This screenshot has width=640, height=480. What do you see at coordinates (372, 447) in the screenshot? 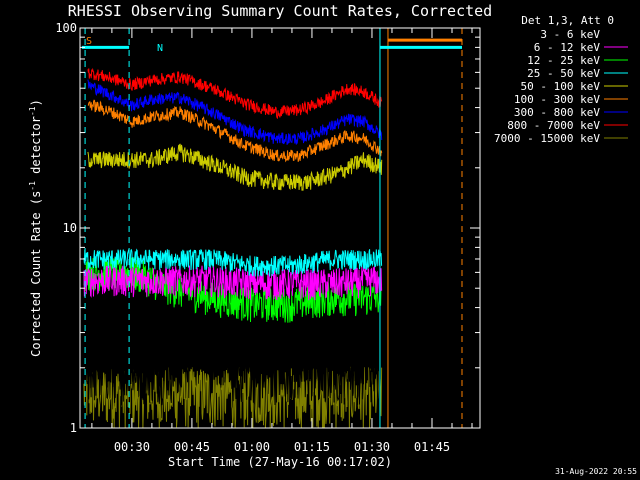
I see `x-tick-label: 01:30` at bounding box center [372, 447].